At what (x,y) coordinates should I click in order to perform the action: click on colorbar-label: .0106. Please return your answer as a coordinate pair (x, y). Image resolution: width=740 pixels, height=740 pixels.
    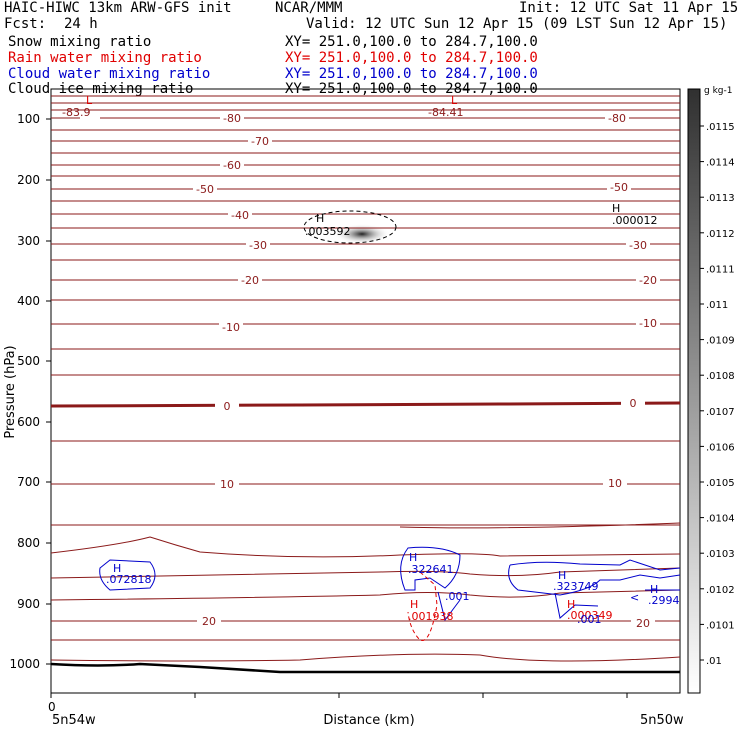
    Looking at the image, I should click on (720, 447).